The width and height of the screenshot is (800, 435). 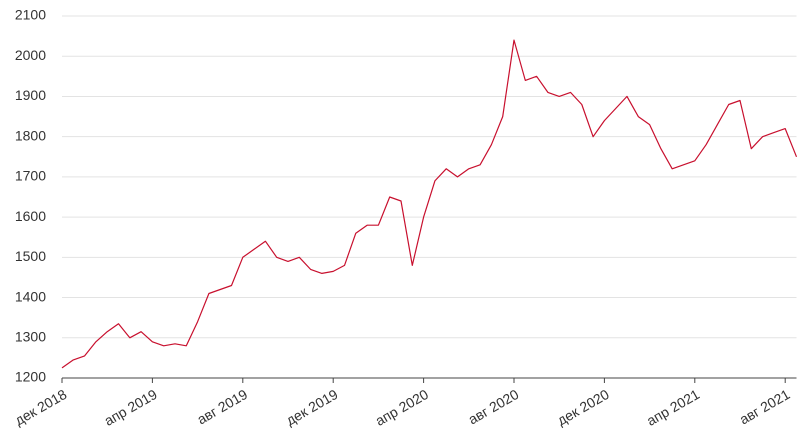 What do you see at coordinates (30, 377) in the screenshot?
I see `y-tick-label: 1200` at bounding box center [30, 377].